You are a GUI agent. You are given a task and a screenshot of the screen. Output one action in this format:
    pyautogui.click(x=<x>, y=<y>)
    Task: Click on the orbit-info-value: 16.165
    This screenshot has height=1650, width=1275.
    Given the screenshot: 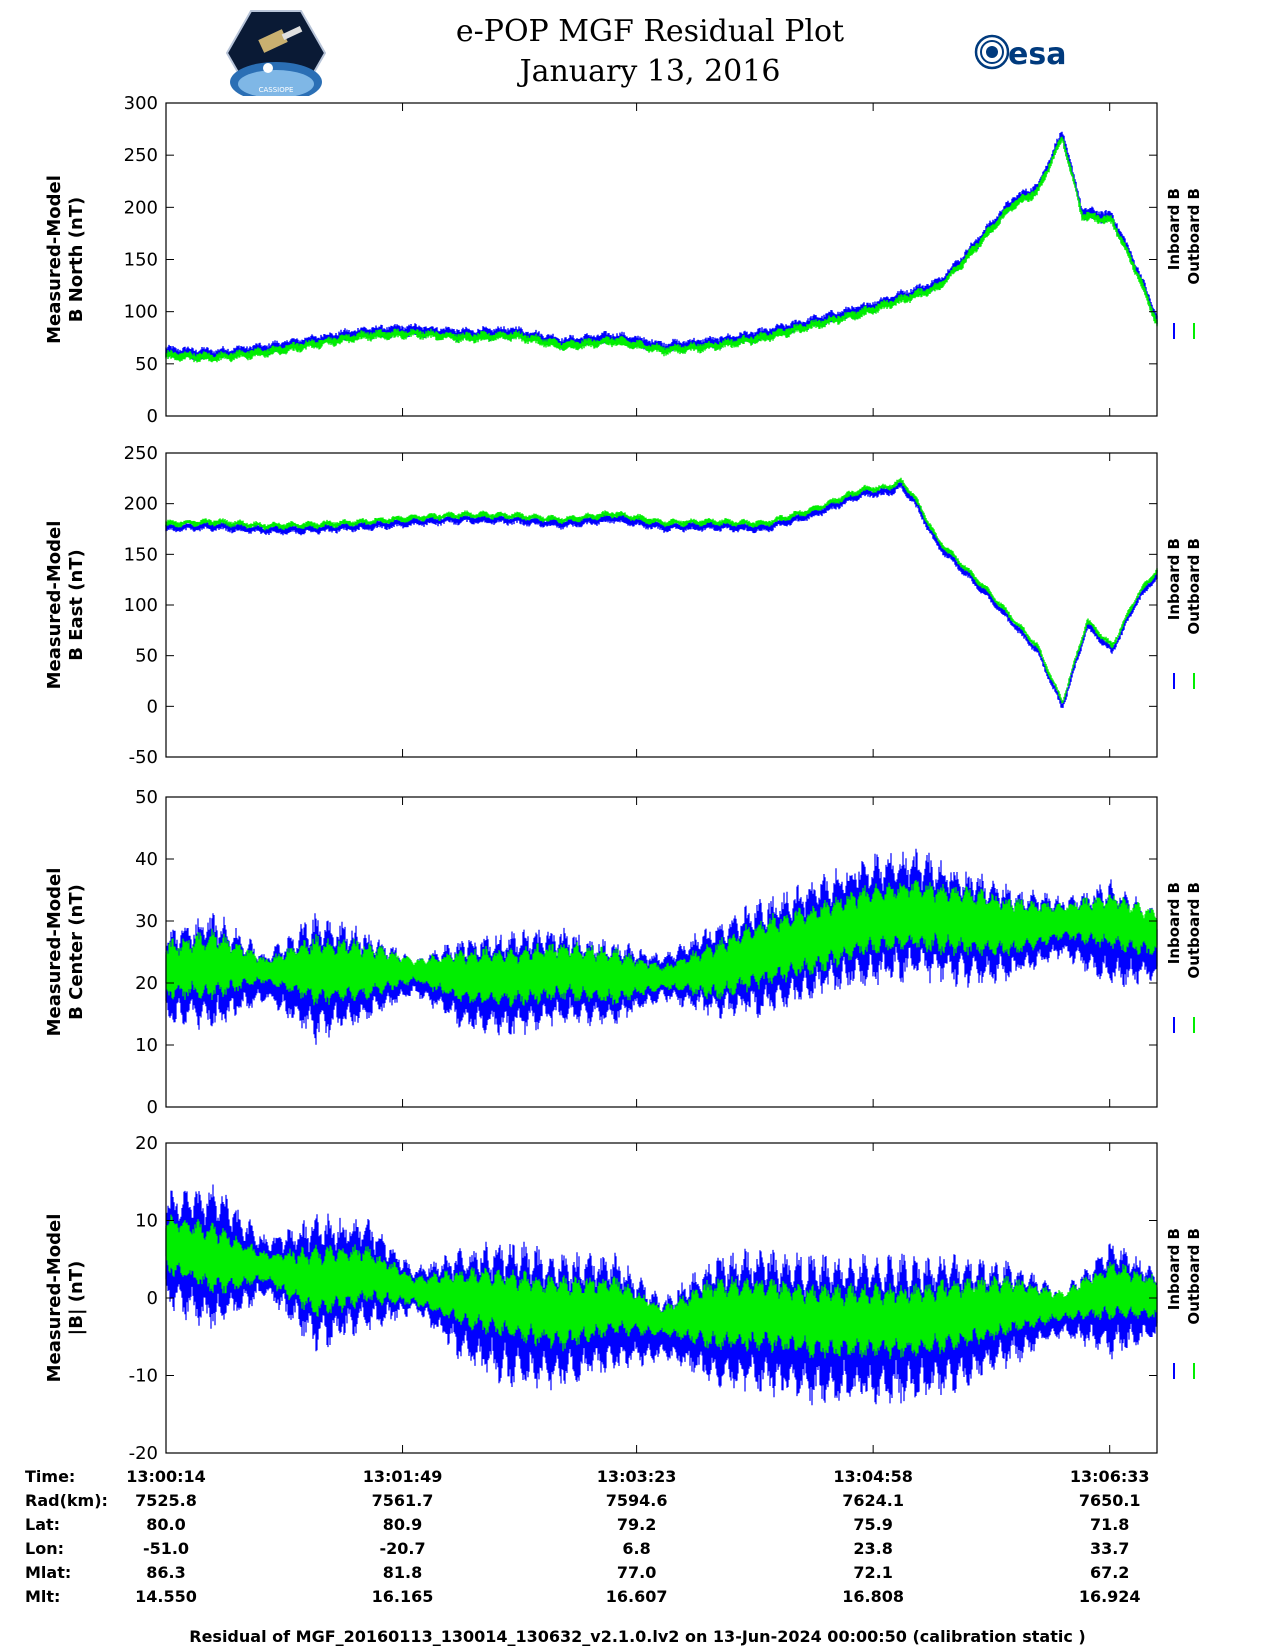 What is the action you would take?
    pyautogui.click(x=402, y=1596)
    